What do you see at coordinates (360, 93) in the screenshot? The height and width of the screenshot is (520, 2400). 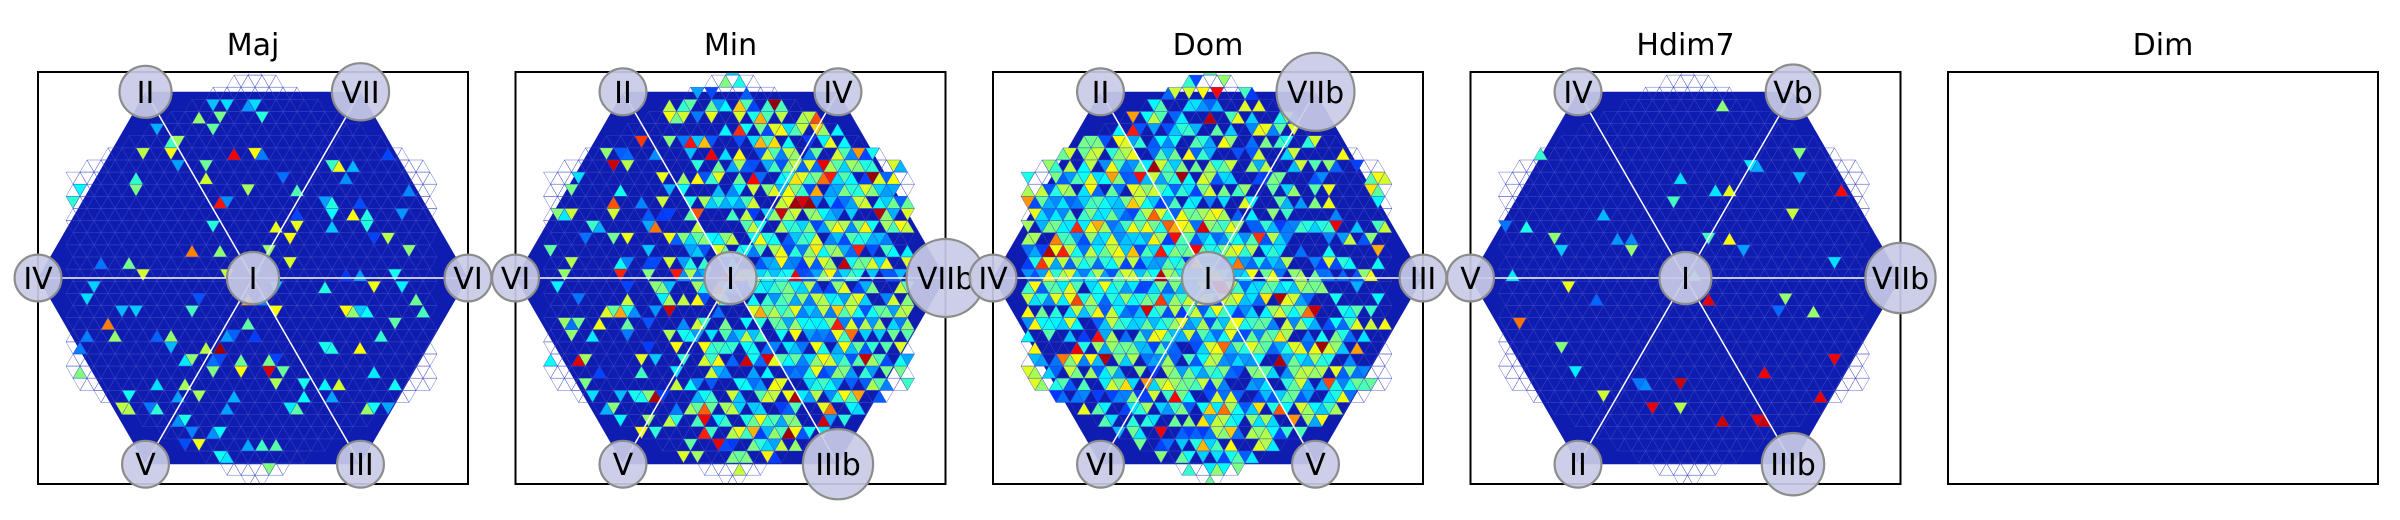 I see `vertex-label: VII` at bounding box center [360, 93].